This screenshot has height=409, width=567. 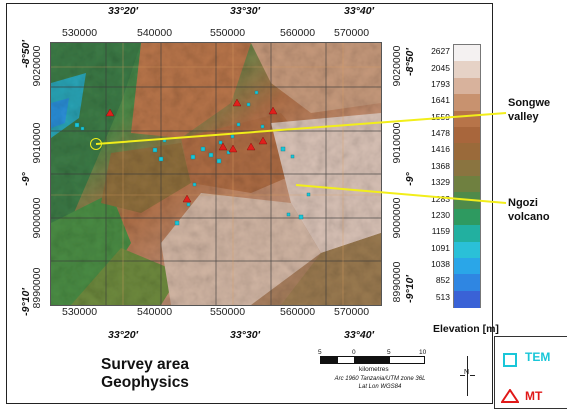 I want to click on bottom-utm-label: 540000, so click(x=155, y=312).